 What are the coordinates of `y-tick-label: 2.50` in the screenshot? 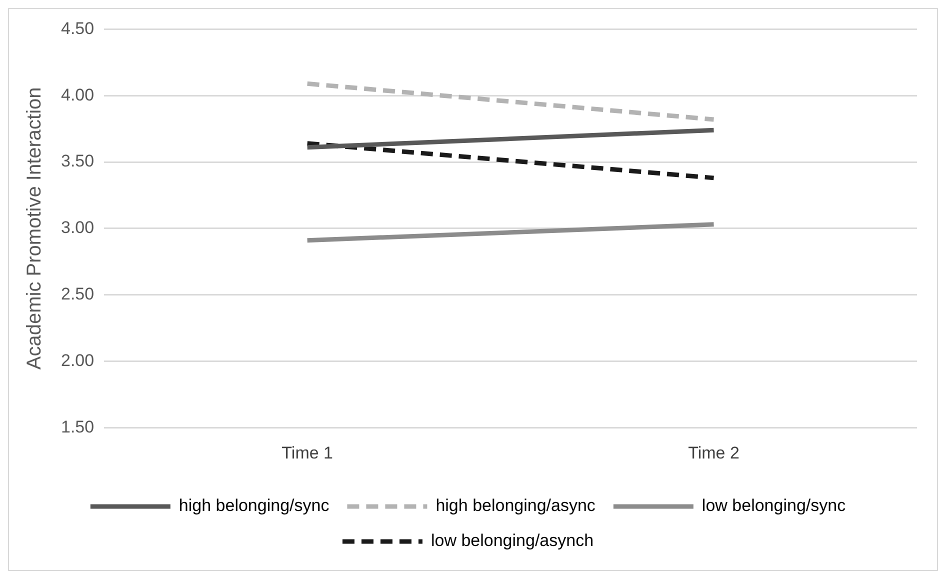 It's located at (77, 294).